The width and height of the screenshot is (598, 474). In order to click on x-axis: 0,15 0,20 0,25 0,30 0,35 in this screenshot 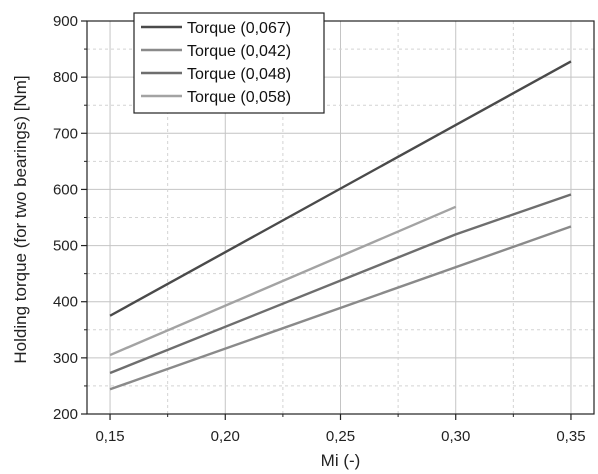, I will do `click(340, 429)`.